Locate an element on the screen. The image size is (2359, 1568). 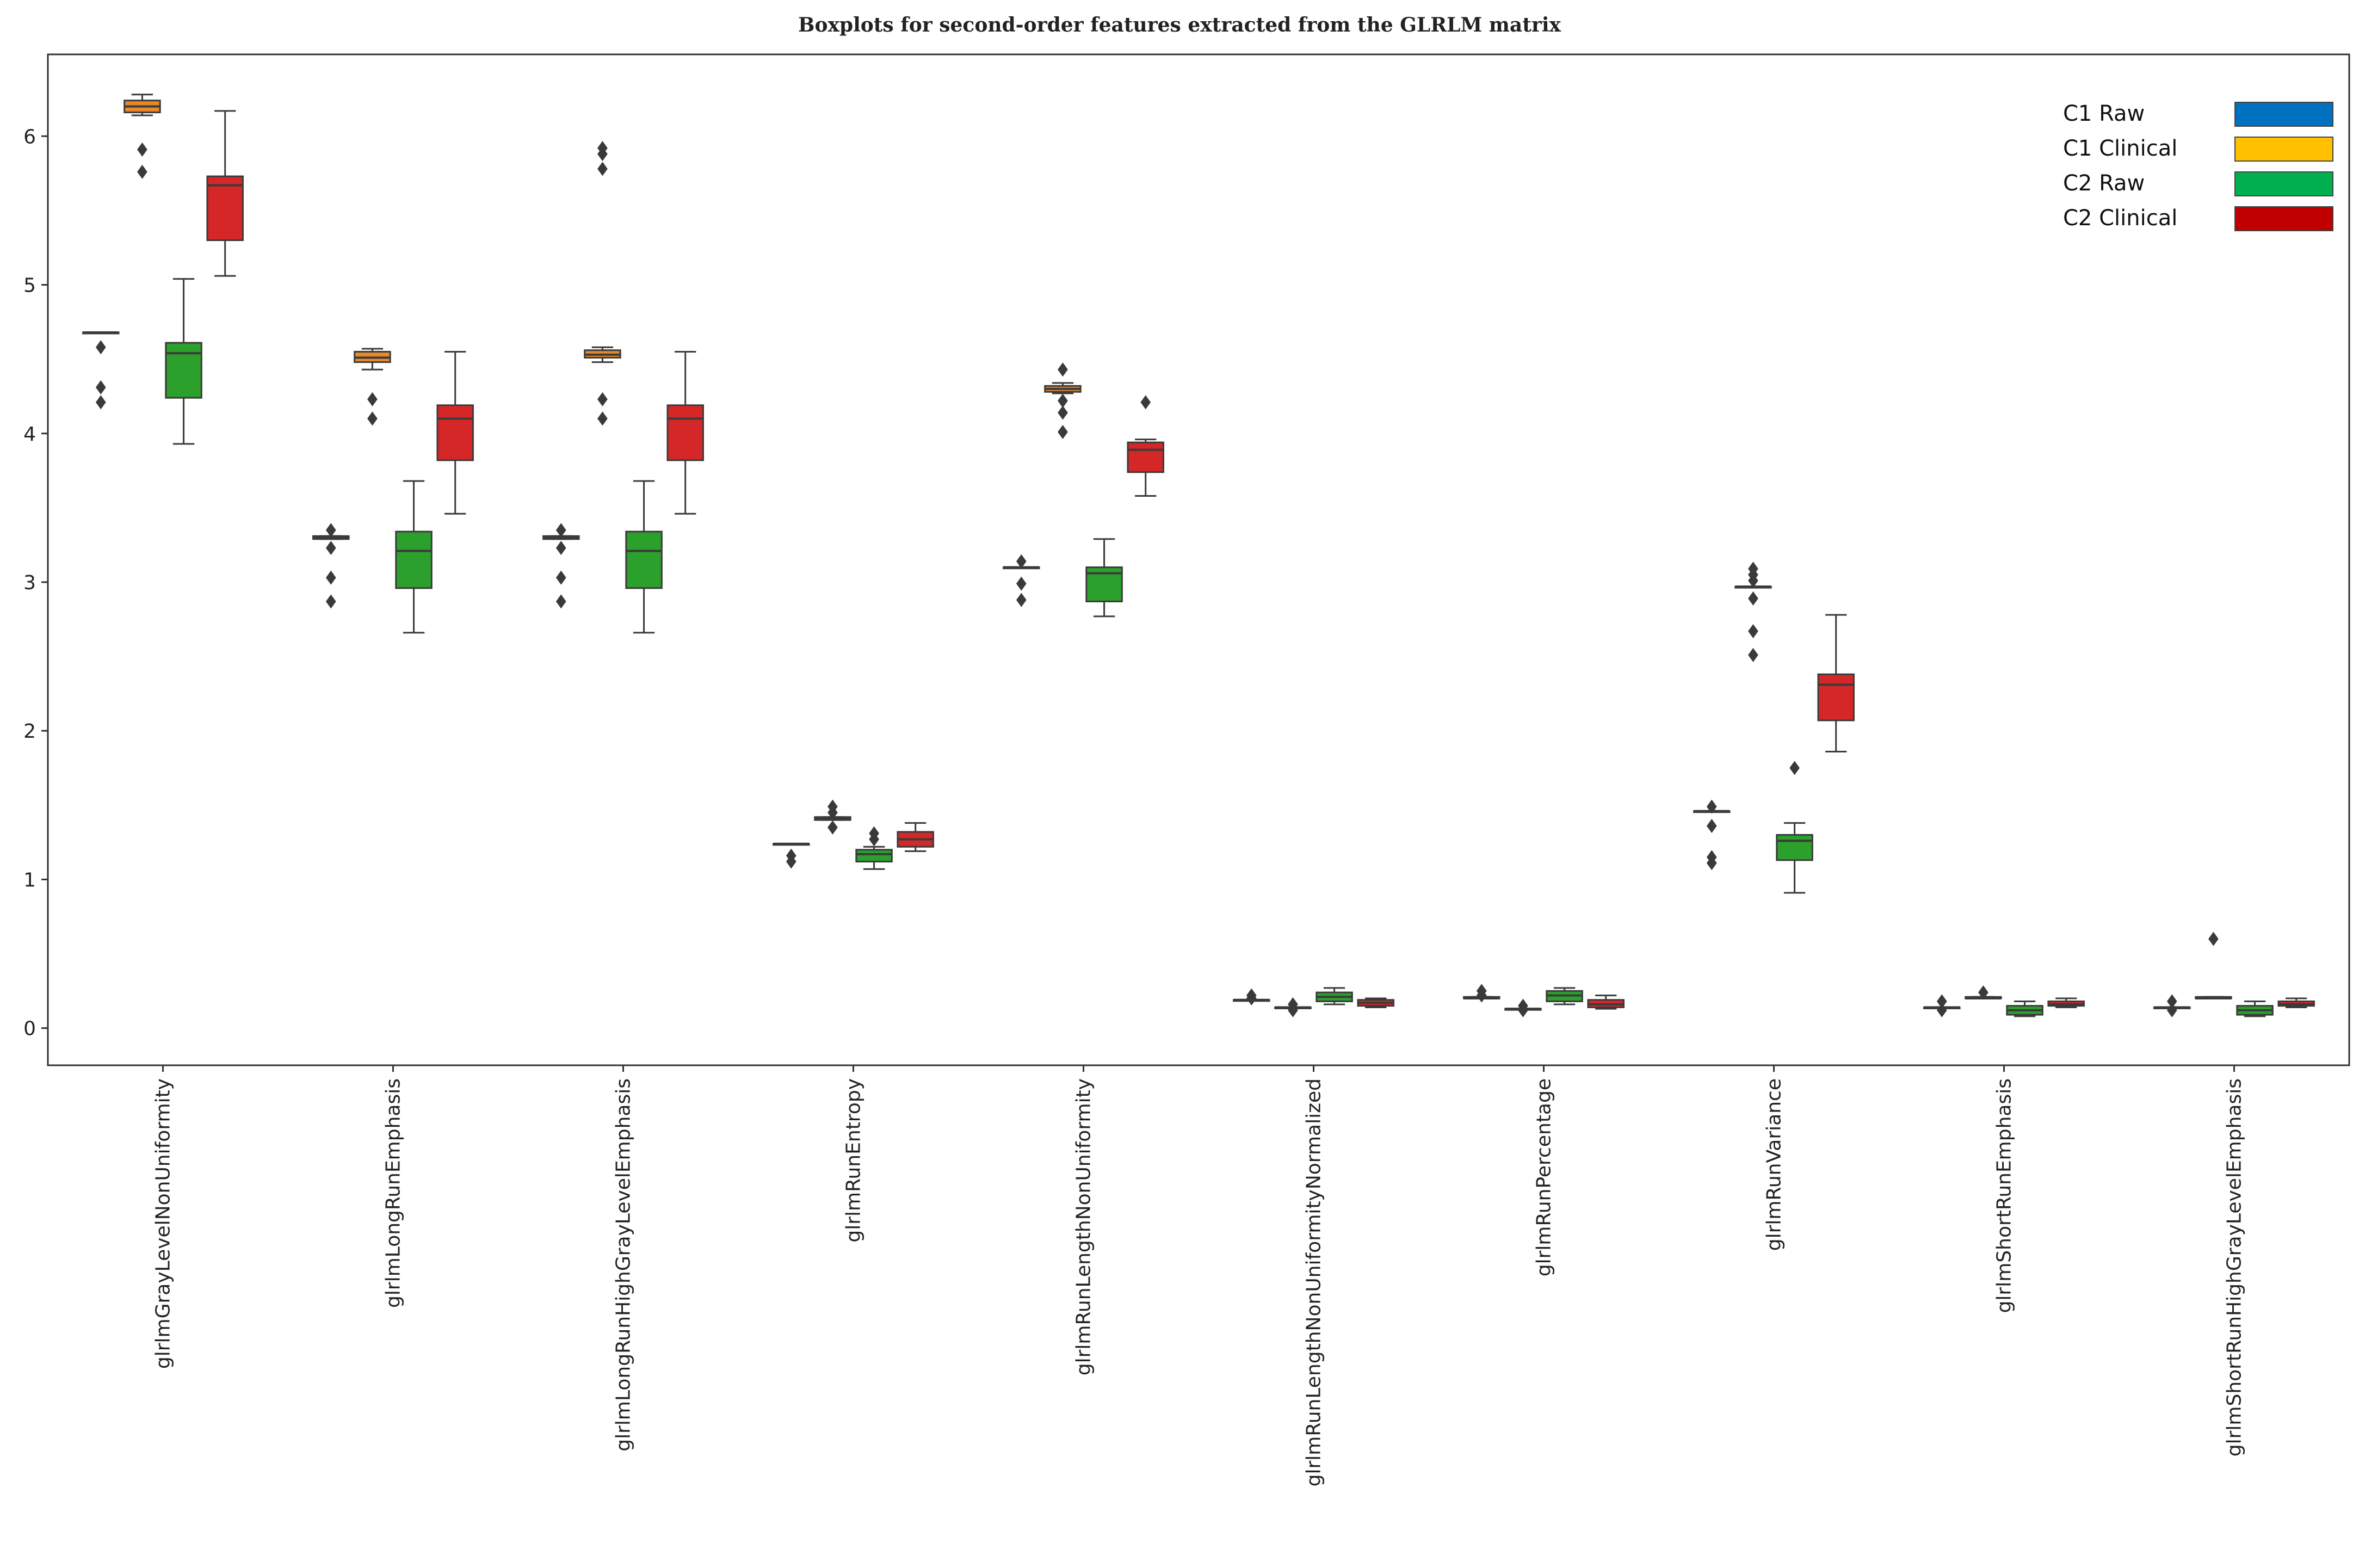
y-tick-label: 5 is located at coordinates (29, 286).